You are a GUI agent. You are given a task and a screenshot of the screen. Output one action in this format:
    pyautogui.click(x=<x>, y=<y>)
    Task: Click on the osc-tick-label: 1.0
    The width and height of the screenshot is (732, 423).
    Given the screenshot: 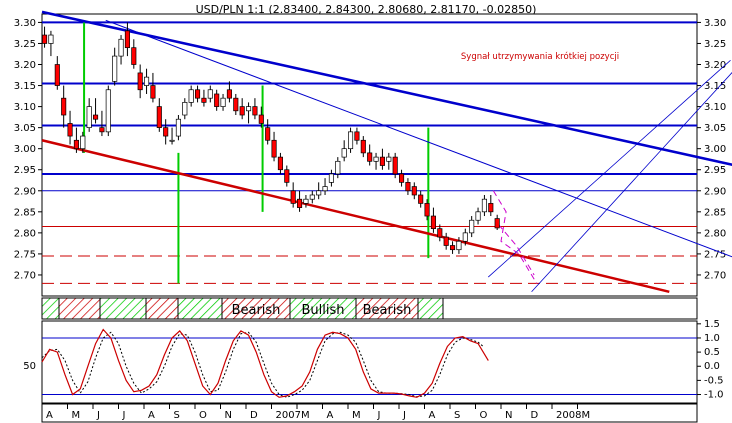 What is the action you would take?
    pyautogui.click(x=712, y=338)
    